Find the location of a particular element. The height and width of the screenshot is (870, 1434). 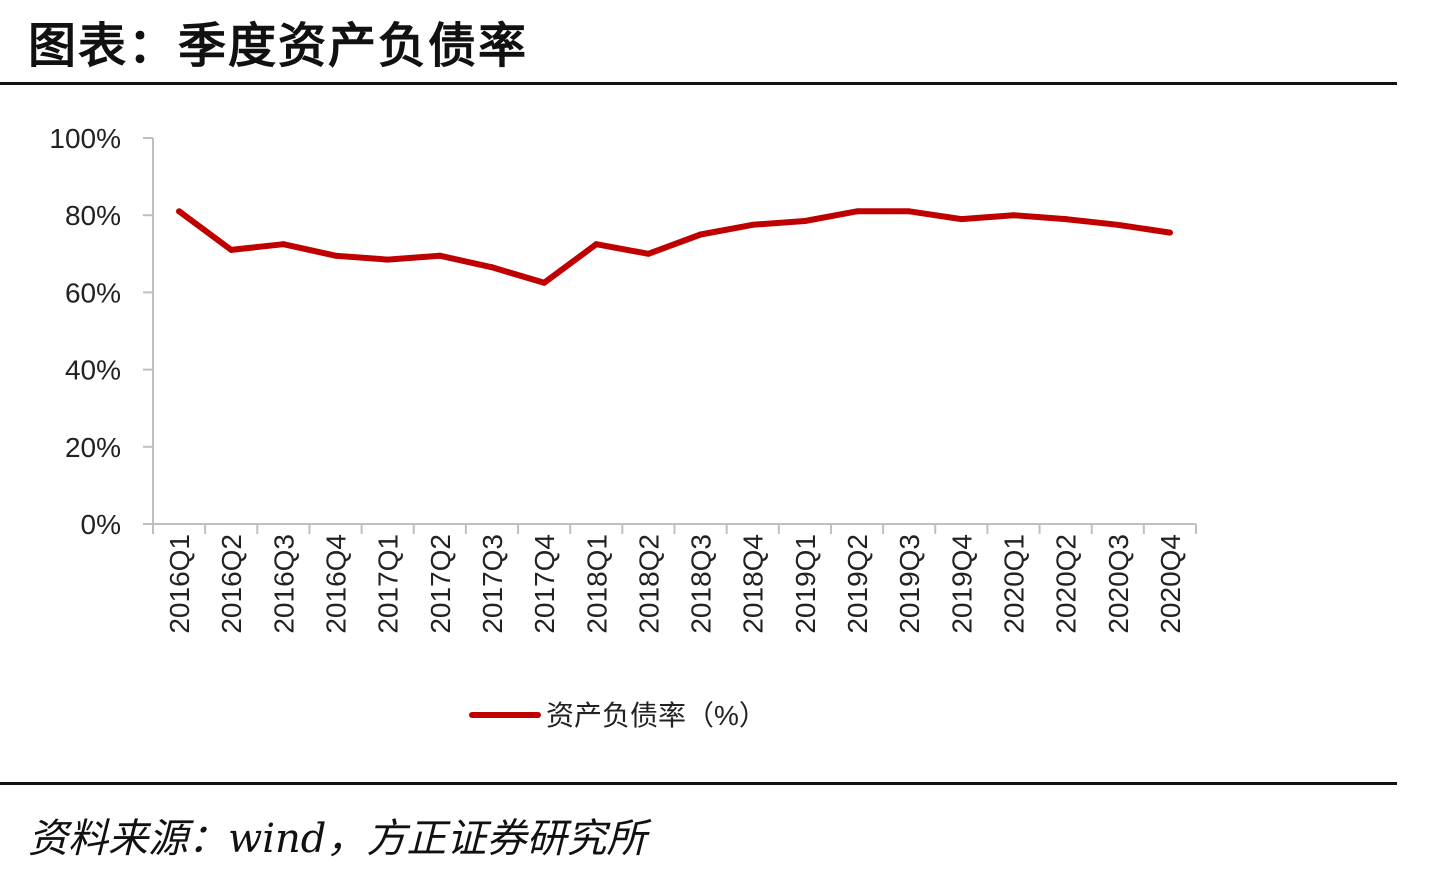

x-tick-label: 2020Q2 is located at coordinates (1066, 584).